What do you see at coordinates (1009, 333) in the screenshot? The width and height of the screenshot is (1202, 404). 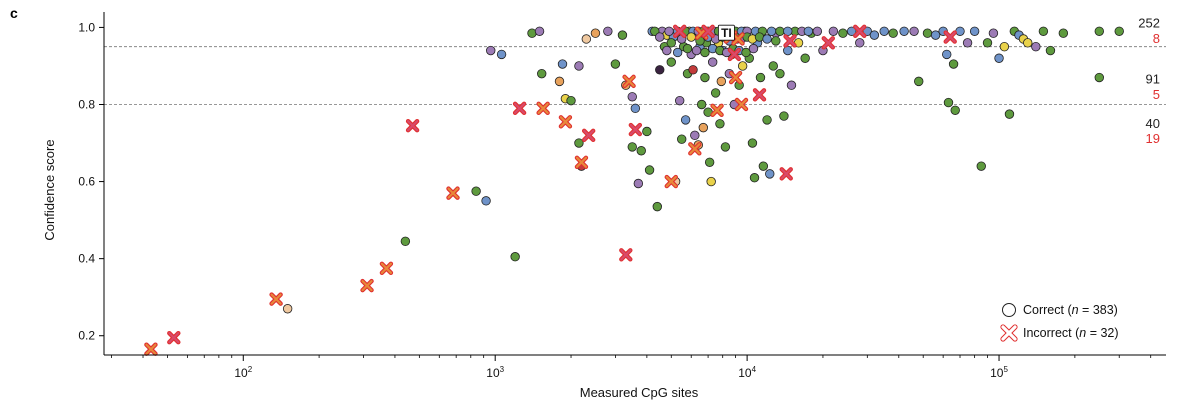 I see `legend-incorrect-marker` at bounding box center [1009, 333].